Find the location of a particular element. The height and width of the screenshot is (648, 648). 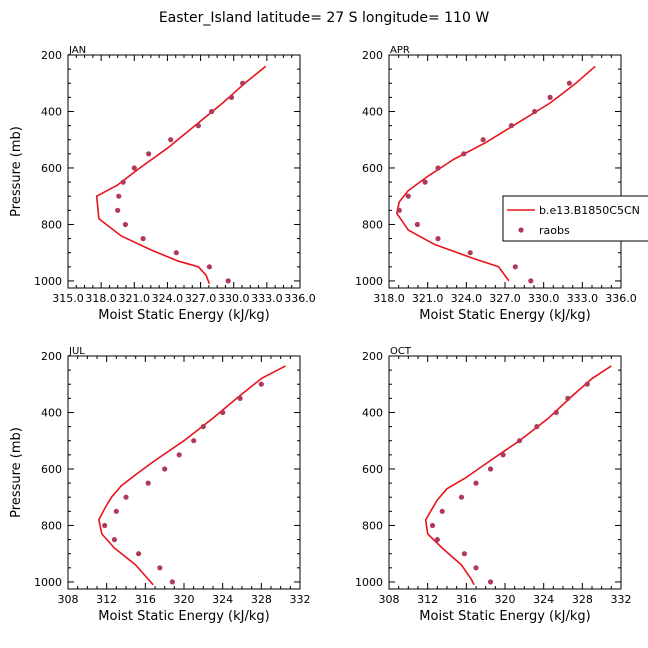

data-layer-jul is located at coordinates (192, 475).